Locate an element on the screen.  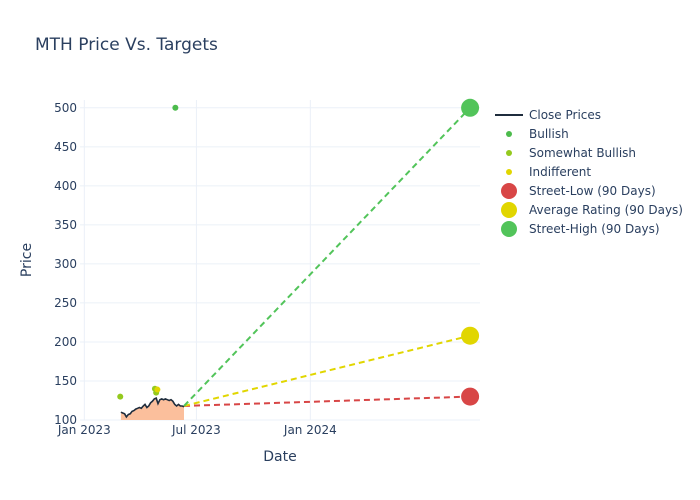
legend-label-1: Bullish is located at coordinates (549, 134).